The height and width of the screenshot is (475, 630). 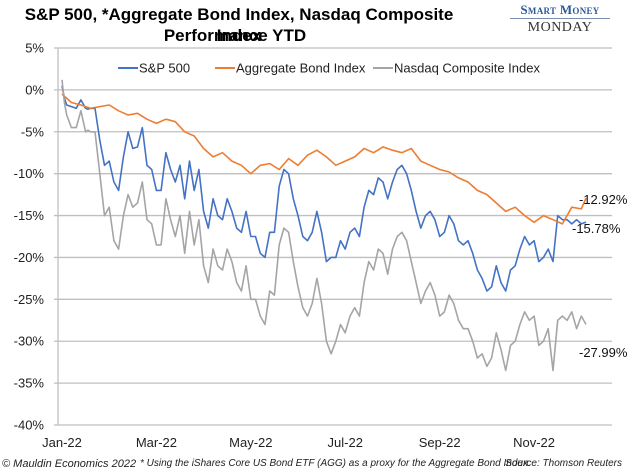 I want to click on end-value-label: -27.99%, so click(x=603, y=352).